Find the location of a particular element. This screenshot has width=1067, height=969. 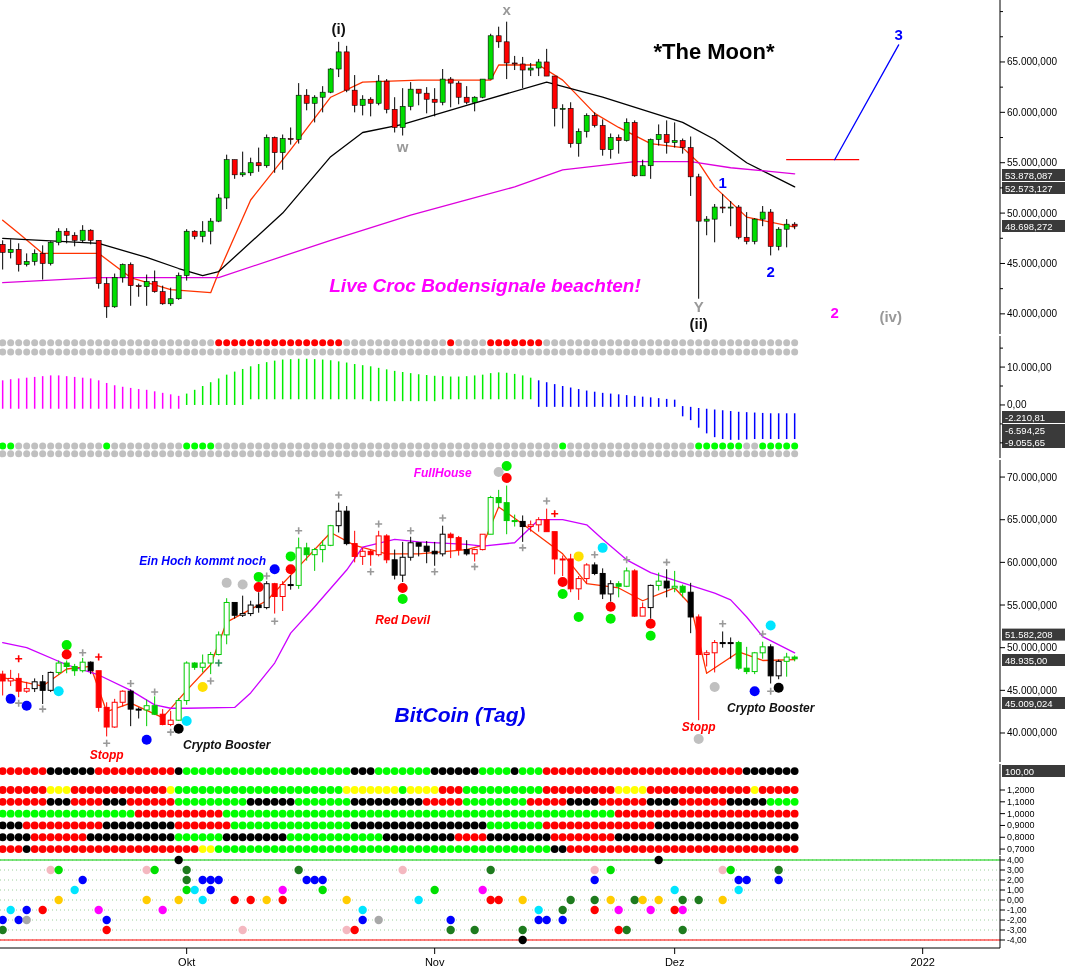

y-tick-label: 2,00 is located at coordinates (1015, 880).